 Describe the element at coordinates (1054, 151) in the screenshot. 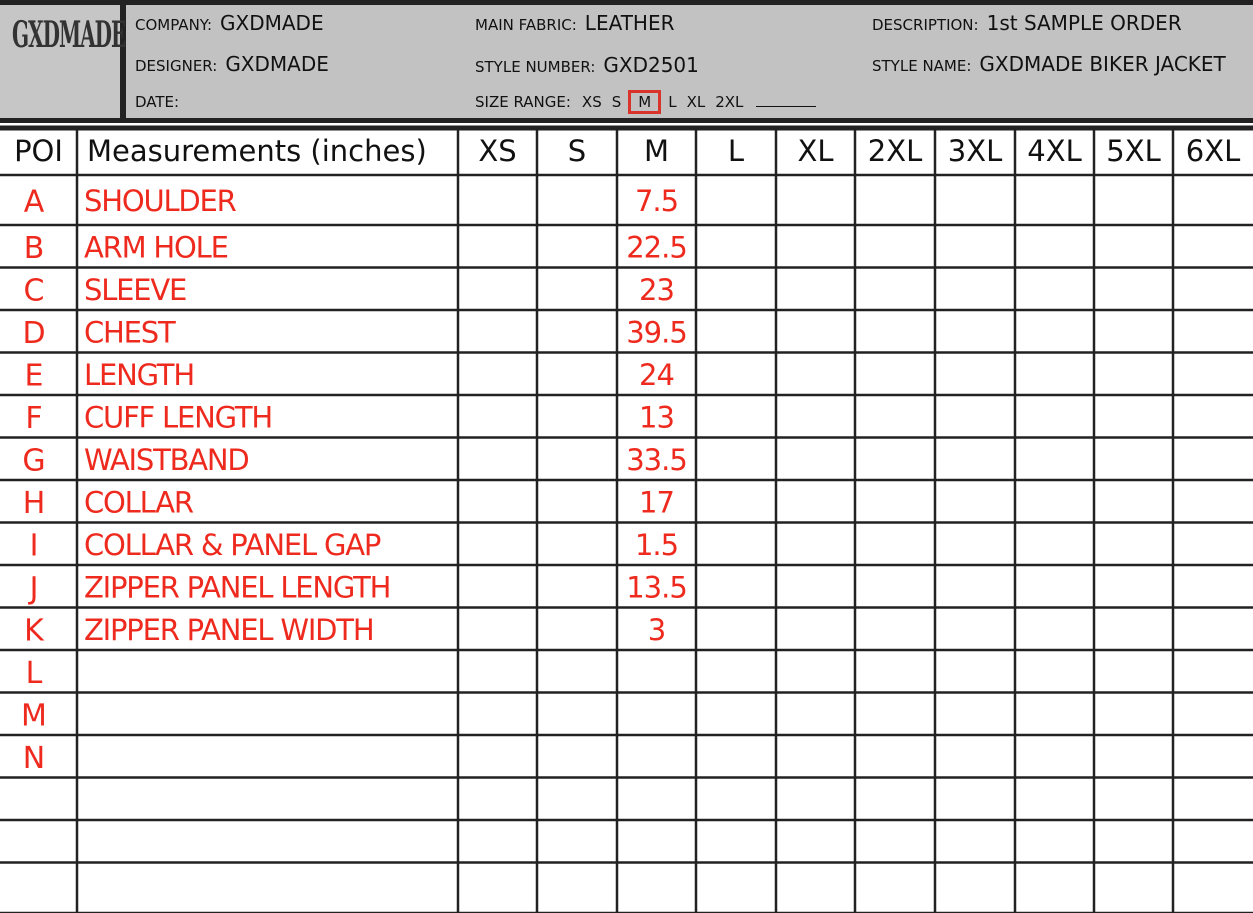

I see `column-header: 4XL` at that location.